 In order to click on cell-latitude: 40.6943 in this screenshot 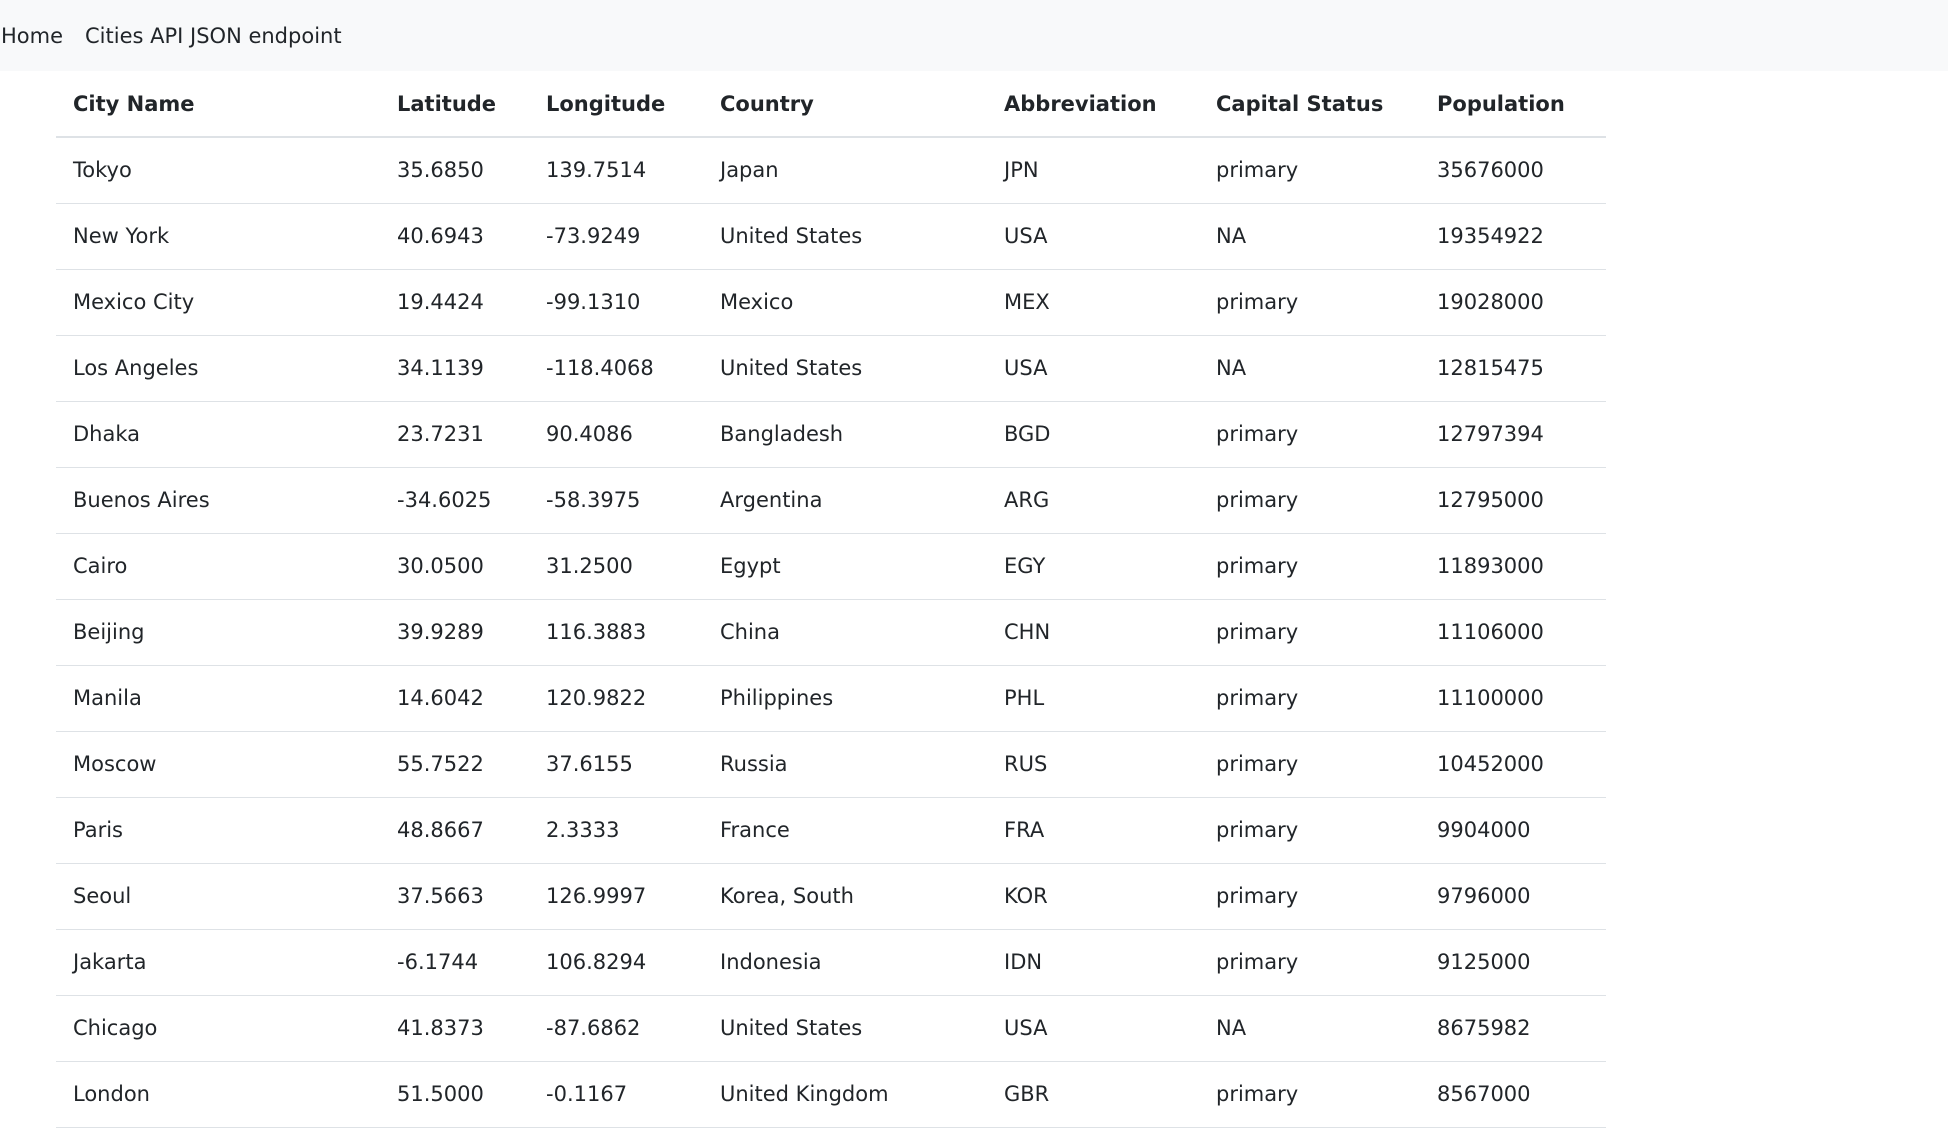, I will do `click(454, 236)`.